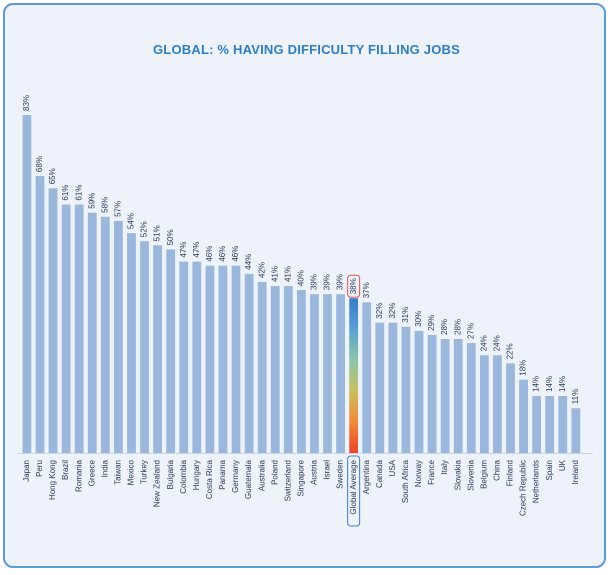 This screenshot has width=613, height=575. What do you see at coordinates (458, 395) in the screenshot?
I see `bar-slovakia` at bounding box center [458, 395].